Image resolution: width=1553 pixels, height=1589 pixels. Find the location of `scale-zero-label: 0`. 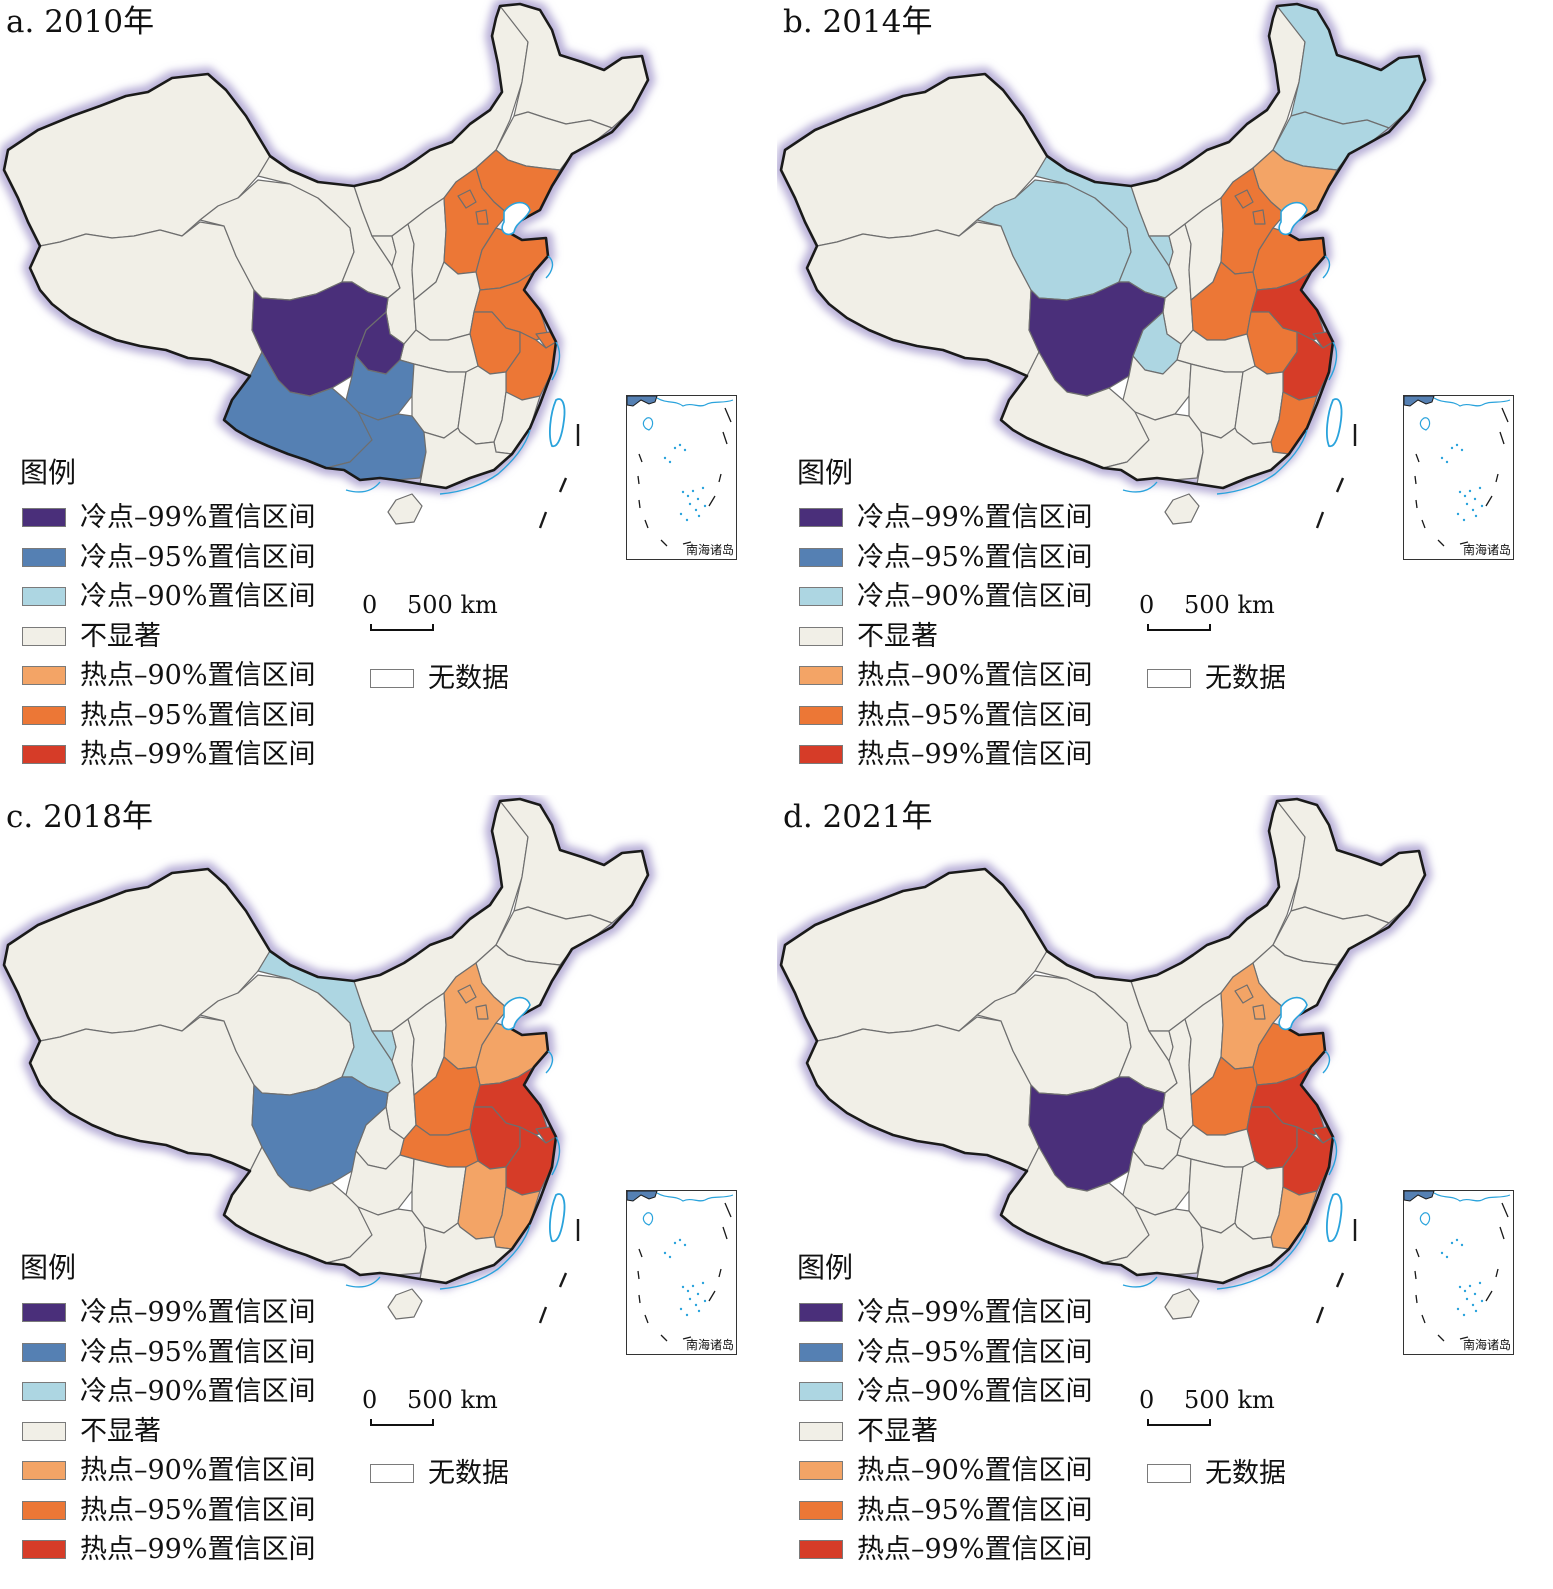

scale-zero-label: 0 is located at coordinates (370, 605).